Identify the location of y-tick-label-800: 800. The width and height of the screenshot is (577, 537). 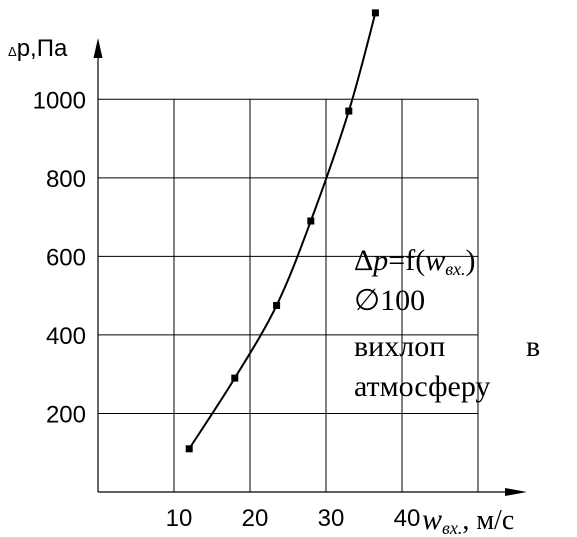
(66, 179).